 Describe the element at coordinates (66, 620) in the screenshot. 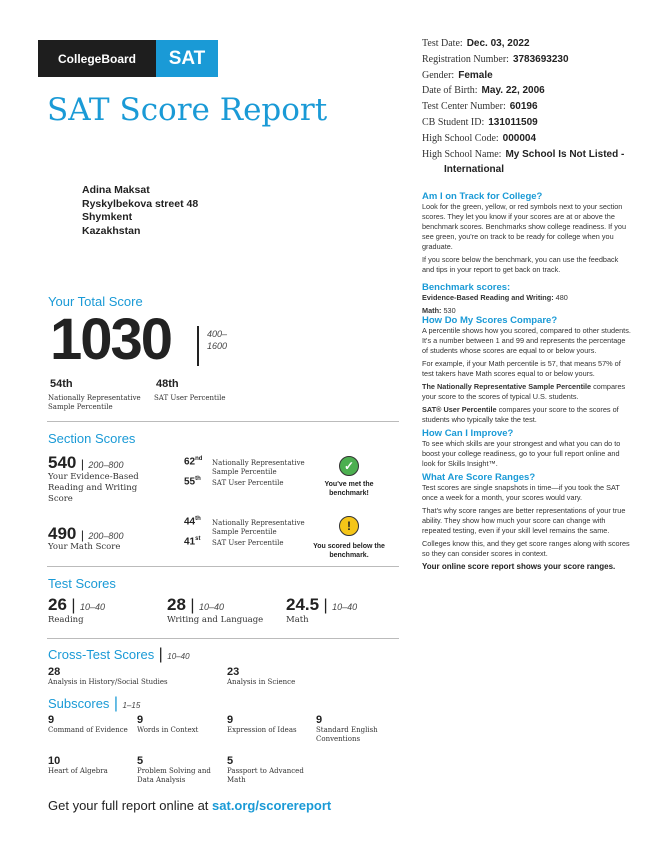

I see `test-label: Reading` at that location.